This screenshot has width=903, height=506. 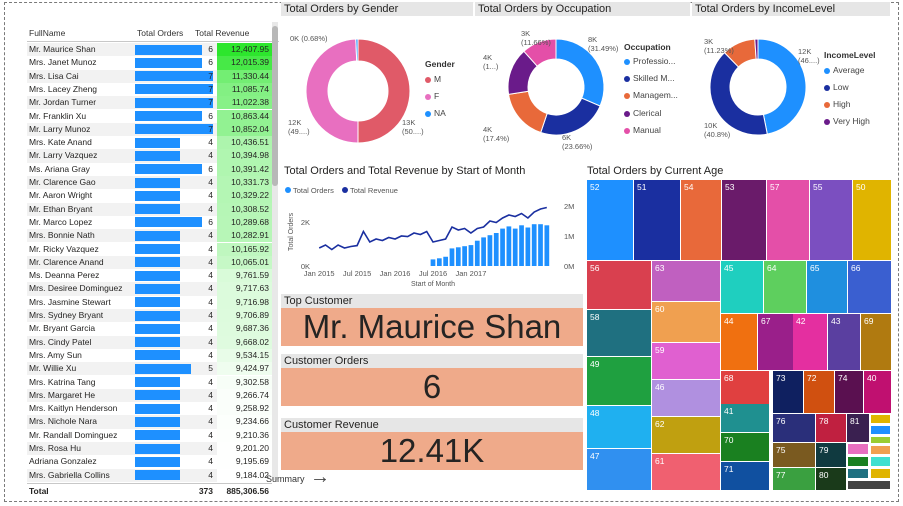 I want to click on treemap-cell-age-59: 59, so click(x=686, y=361).